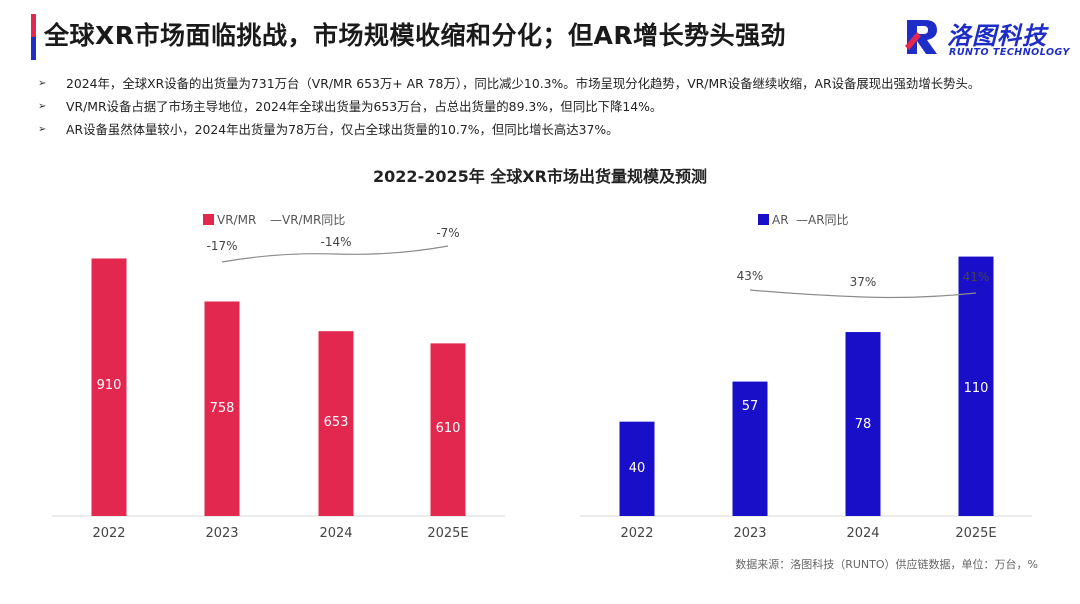 This screenshot has width=1080, height=604. I want to click on vr-yoy-line, so click(335, 254).